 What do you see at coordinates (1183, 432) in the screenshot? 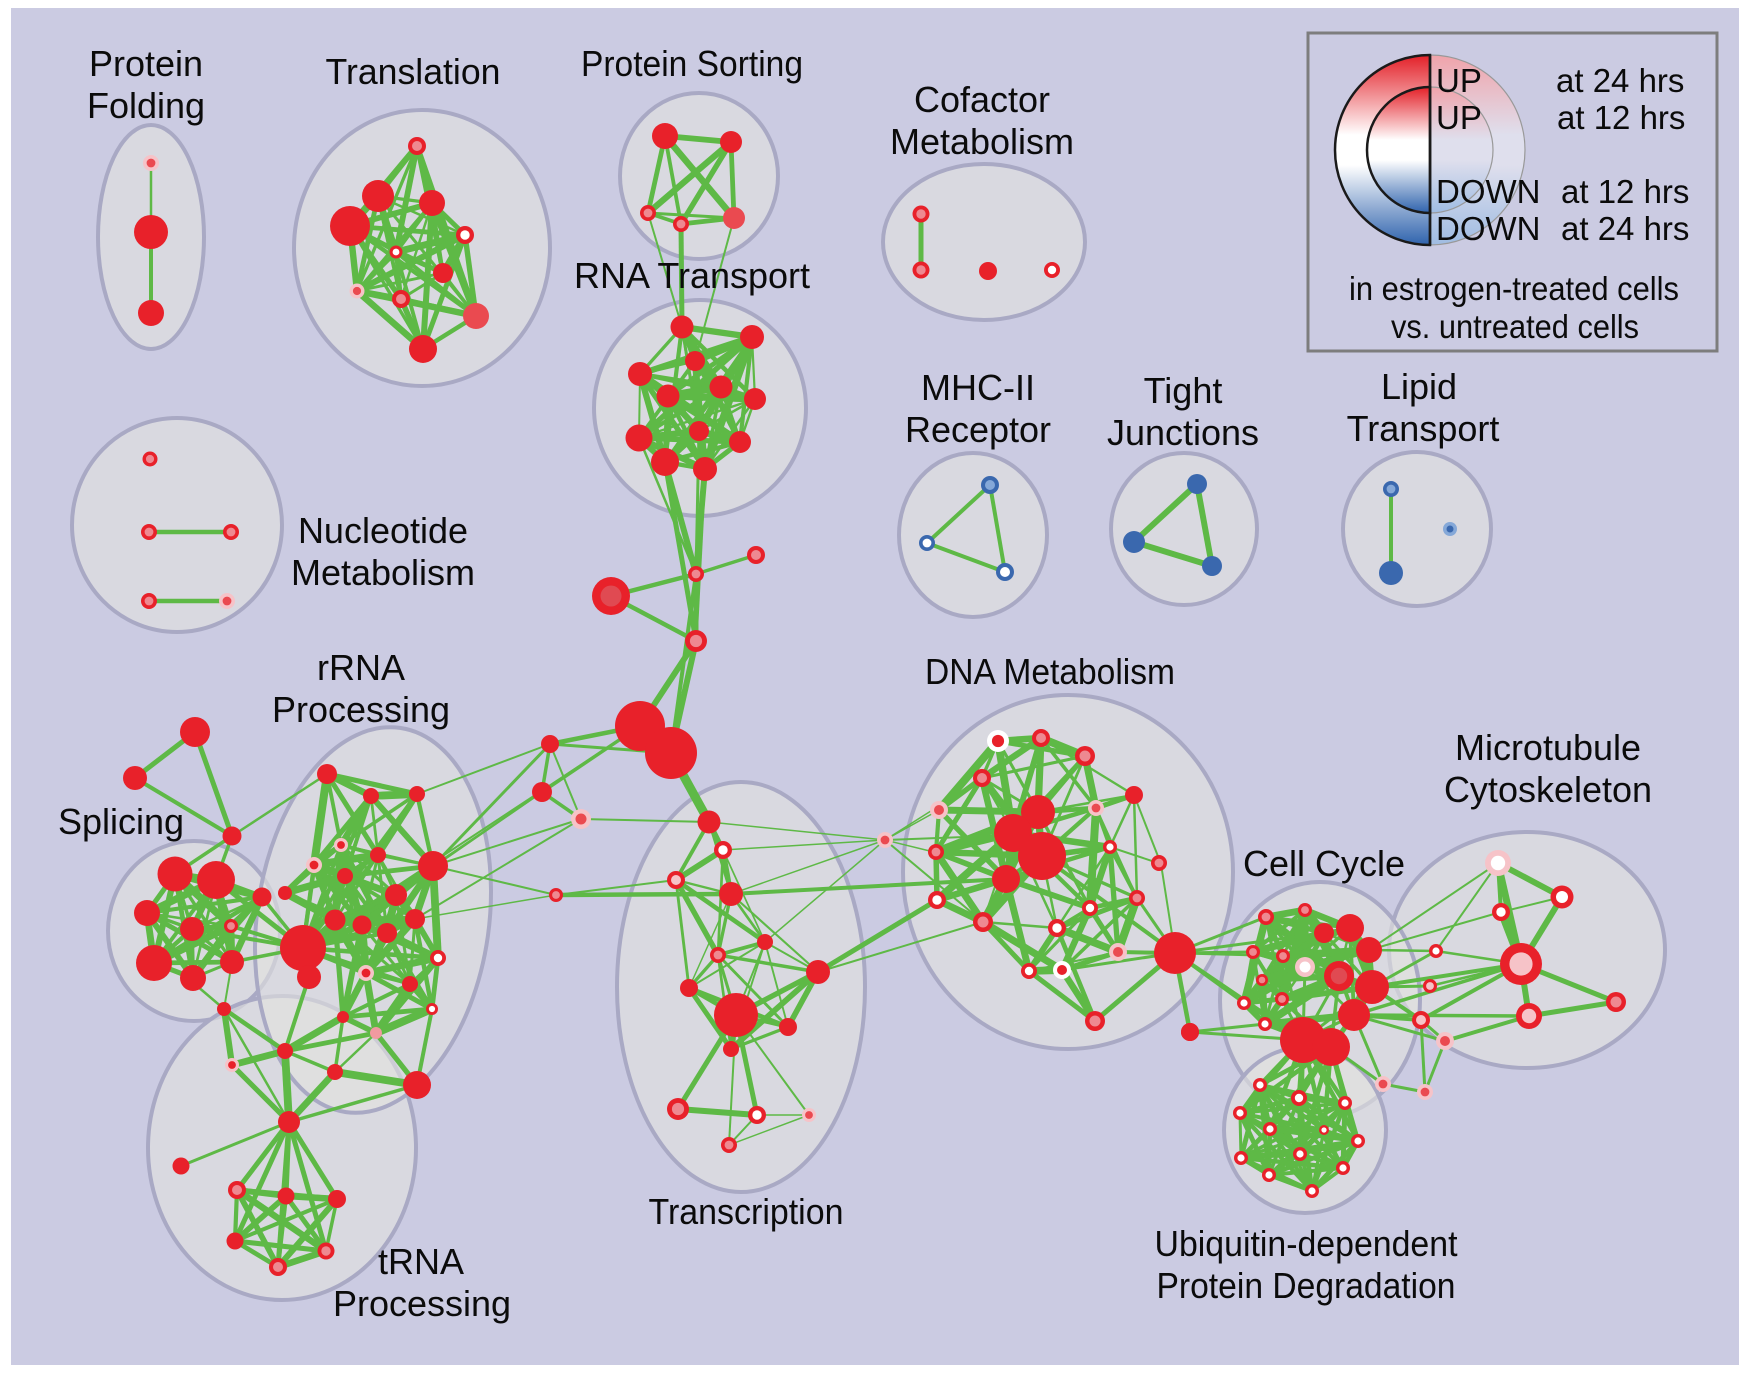
I see `svg-text: Junctions` at bounding box center [1183, 432].